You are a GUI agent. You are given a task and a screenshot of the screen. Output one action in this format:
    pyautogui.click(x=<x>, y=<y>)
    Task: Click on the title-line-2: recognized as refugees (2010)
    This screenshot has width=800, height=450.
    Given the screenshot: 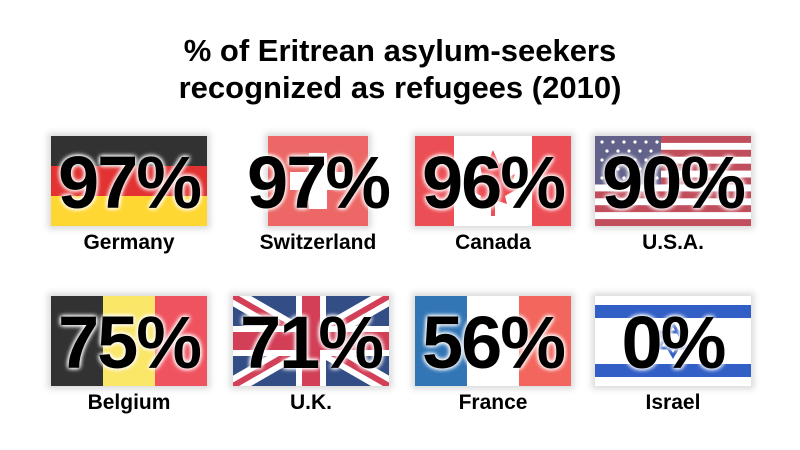 What is the action you would take?
    pyautogui.click(x=400, y=87)
    